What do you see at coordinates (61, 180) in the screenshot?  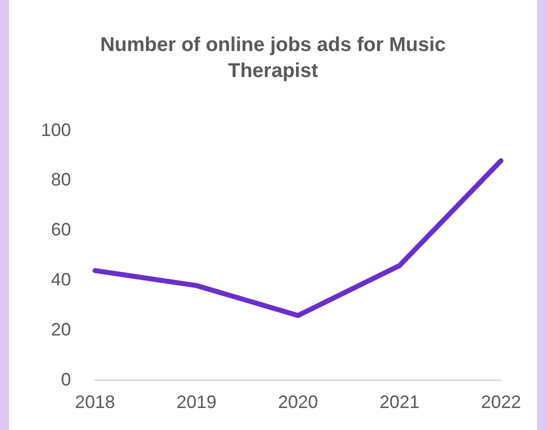 I see `y-tick-label: 80` at bounding box center [61, 180].